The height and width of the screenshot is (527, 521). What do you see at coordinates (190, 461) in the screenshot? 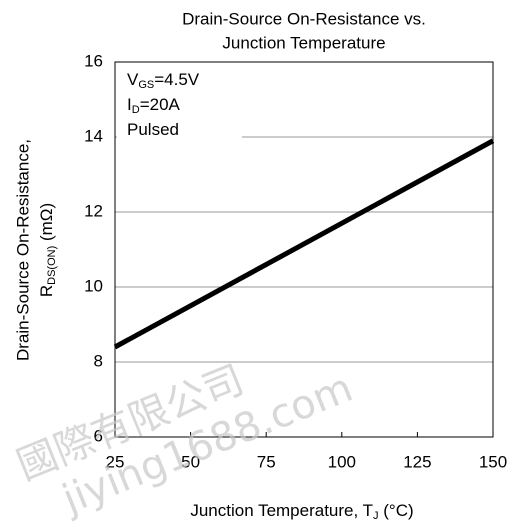
I see `x-tick-label: 50` at bounding box center [190, 461].